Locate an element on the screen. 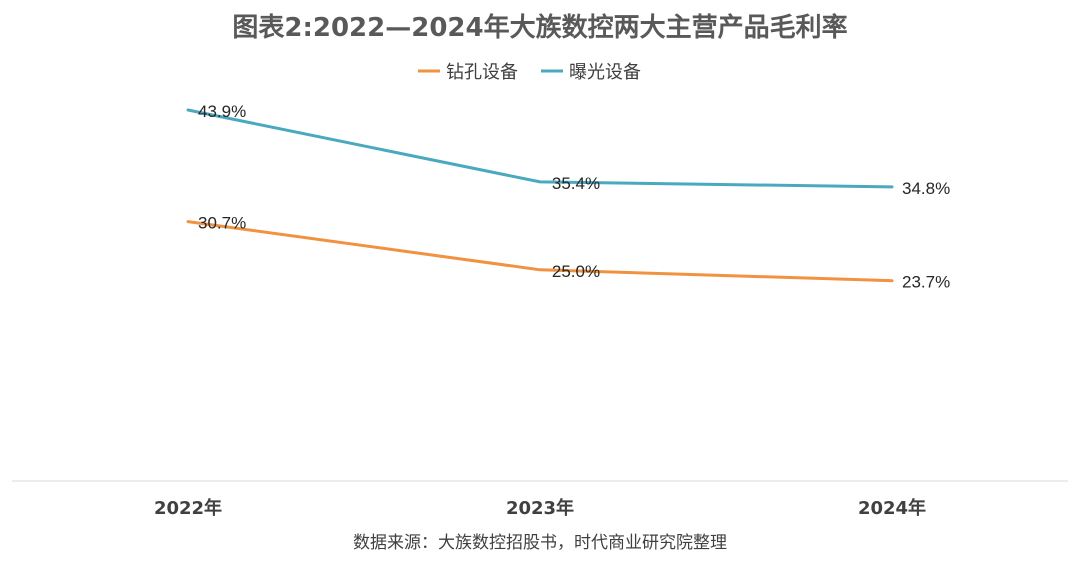 This screenshot has height=566, width=1080. chart-title: 图表2:2022—2024年大族数控两大主营产品毛利率 is located at coordinates (539, 27).